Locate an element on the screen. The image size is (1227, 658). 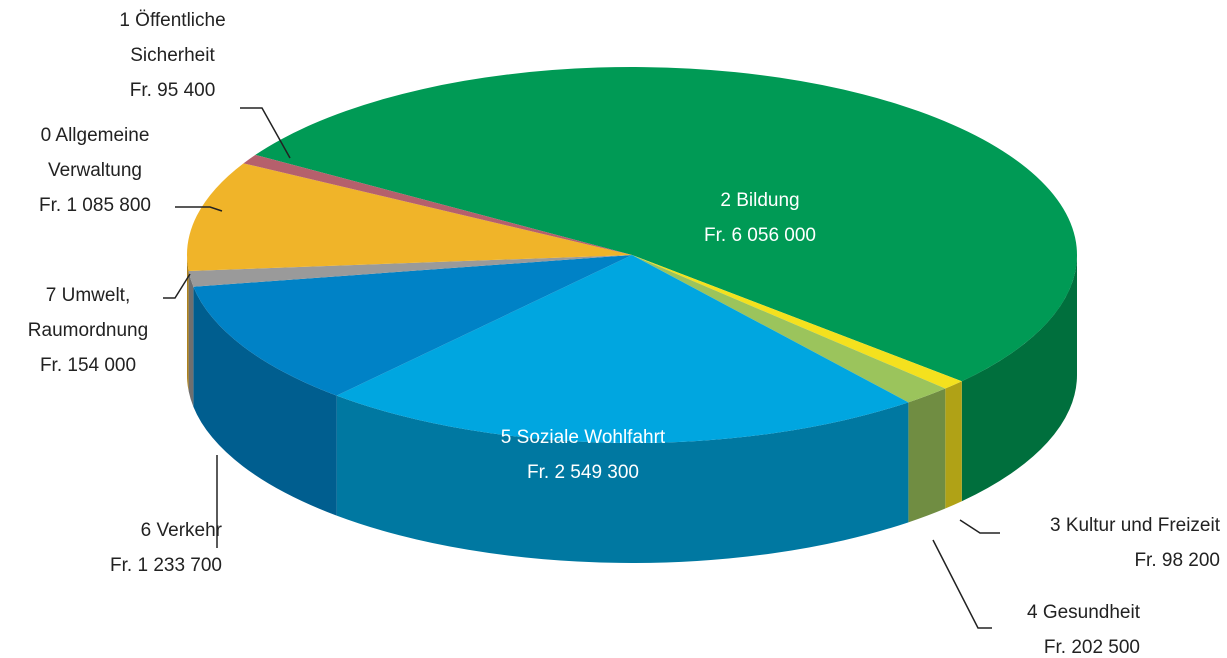
value-label: Fr. 95 400 is located at coordinates (172, 90).